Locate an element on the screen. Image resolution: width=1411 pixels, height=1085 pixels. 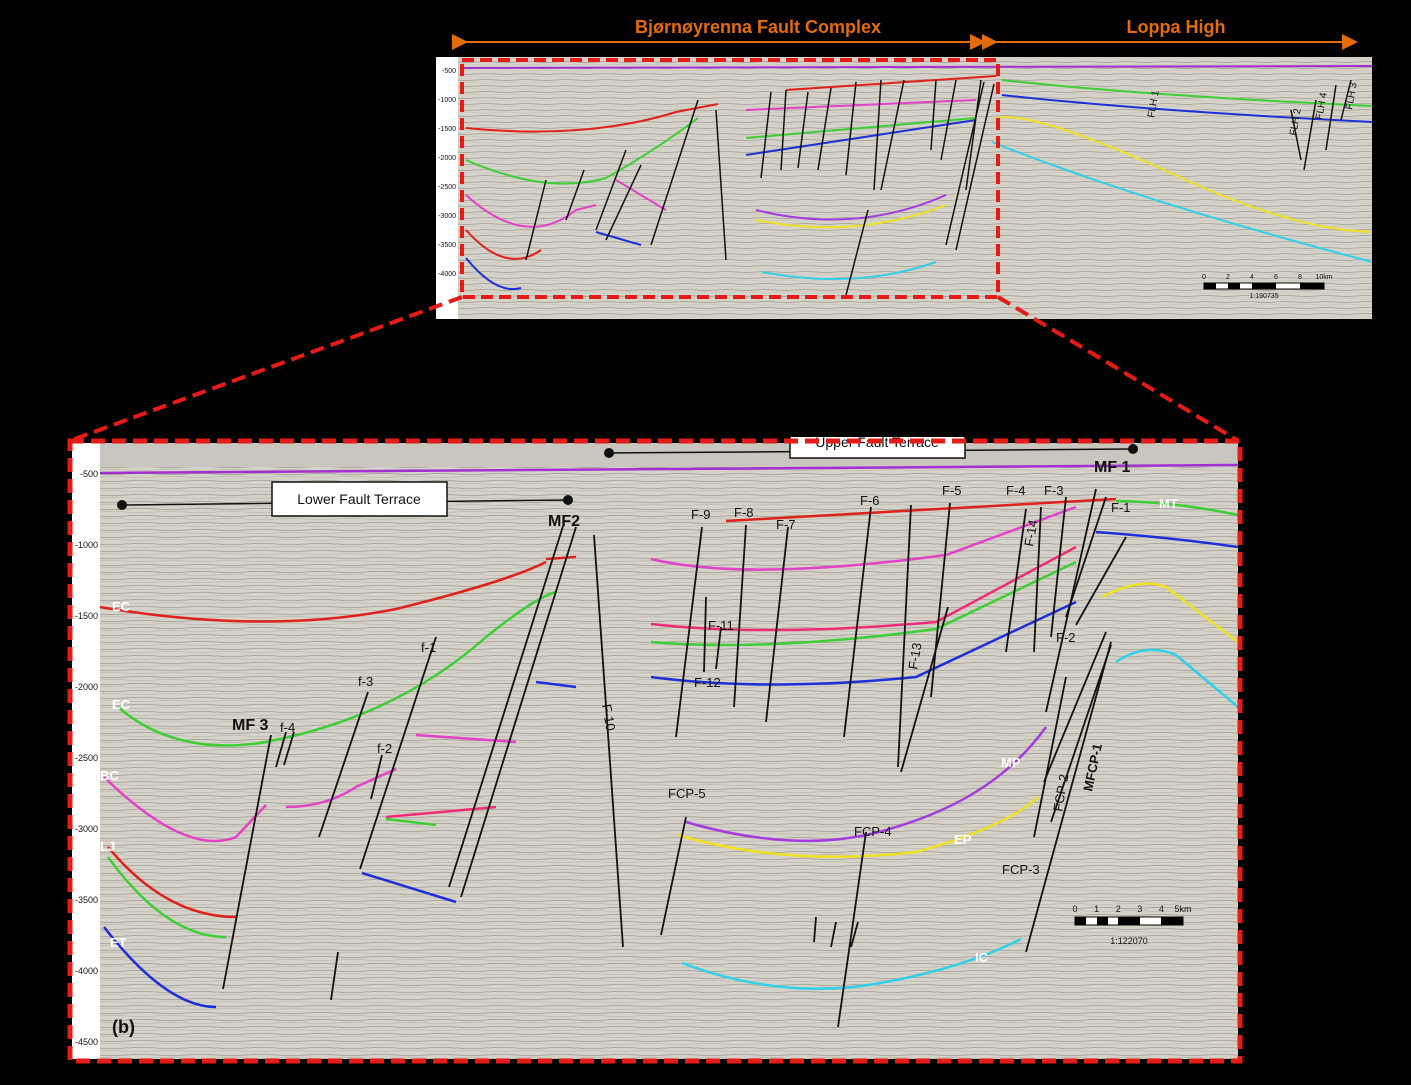
yellow-horizon-east is located at coordinates (1170, 612).